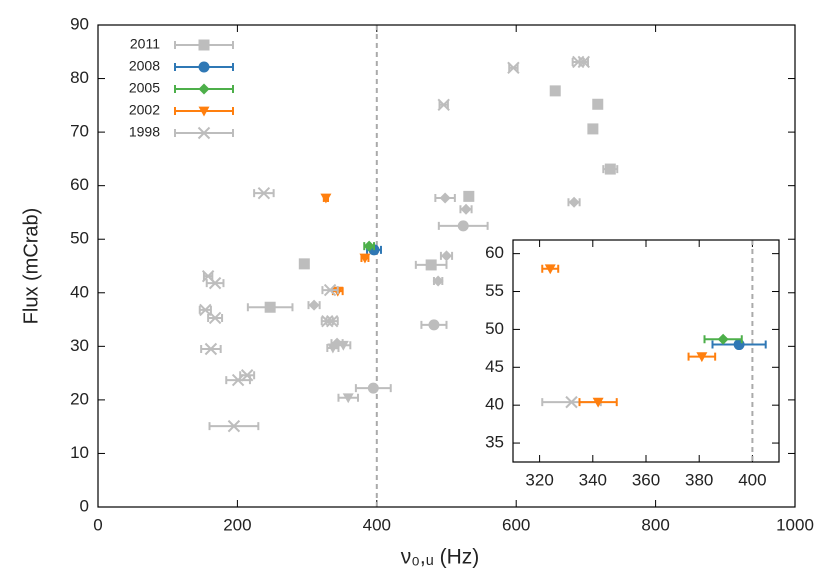 This screenshot has height=583, width=830. What do you see at coordinates (494, 442) in the screenshot?
I see `y-tick-label: 35` at bounding box center [494, 442].